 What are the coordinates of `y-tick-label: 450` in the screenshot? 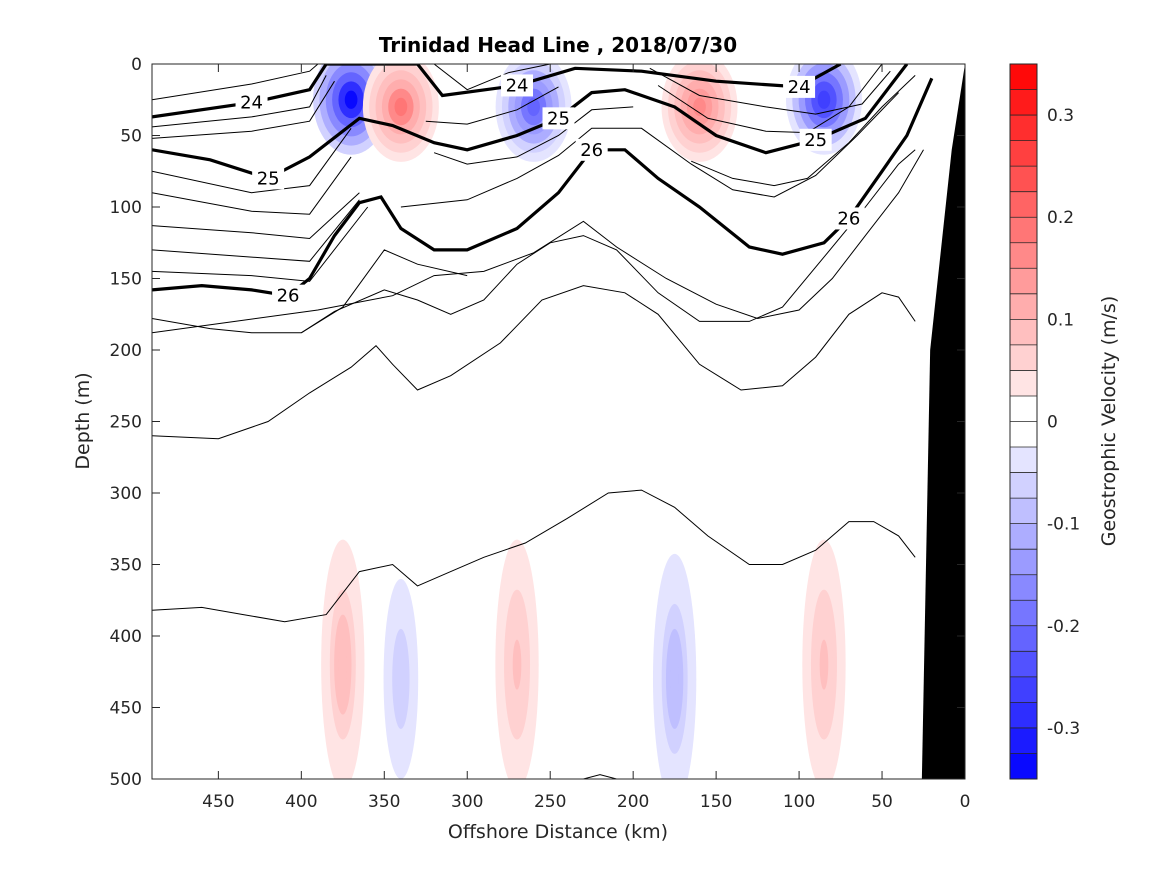 It's located at (126, 709).